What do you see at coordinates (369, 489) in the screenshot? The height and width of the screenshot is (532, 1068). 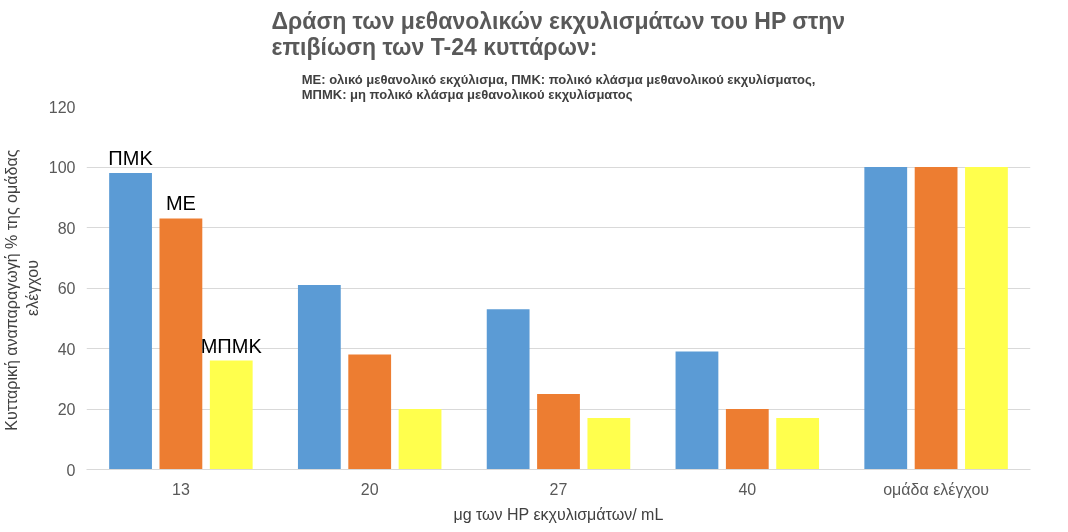 I see `x-tick-label: 20` at bounding box center [369, 489].